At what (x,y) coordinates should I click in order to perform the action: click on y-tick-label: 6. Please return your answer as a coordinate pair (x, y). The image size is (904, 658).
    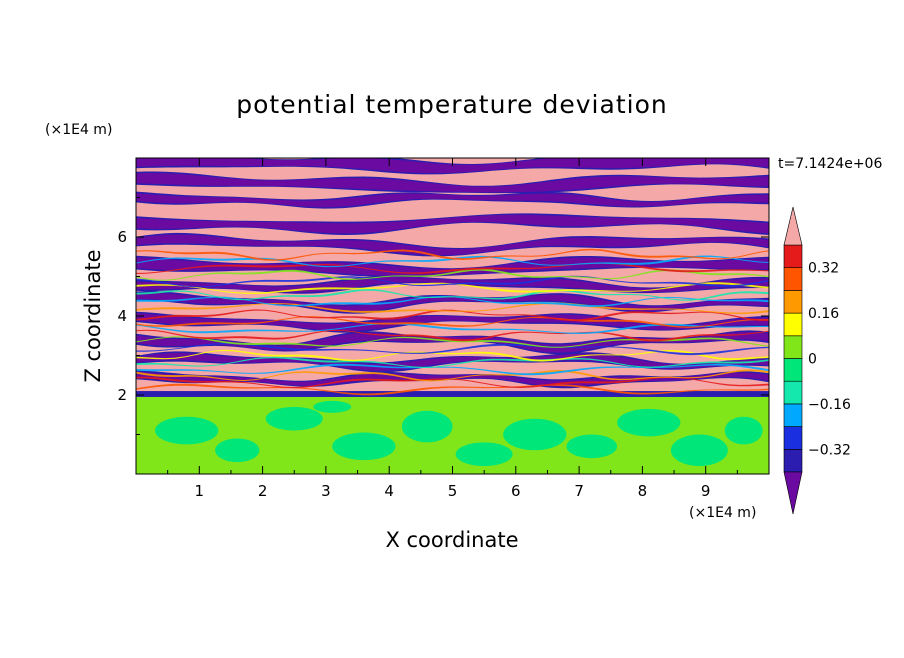
    Looking at the image, I should click on (122, 237).